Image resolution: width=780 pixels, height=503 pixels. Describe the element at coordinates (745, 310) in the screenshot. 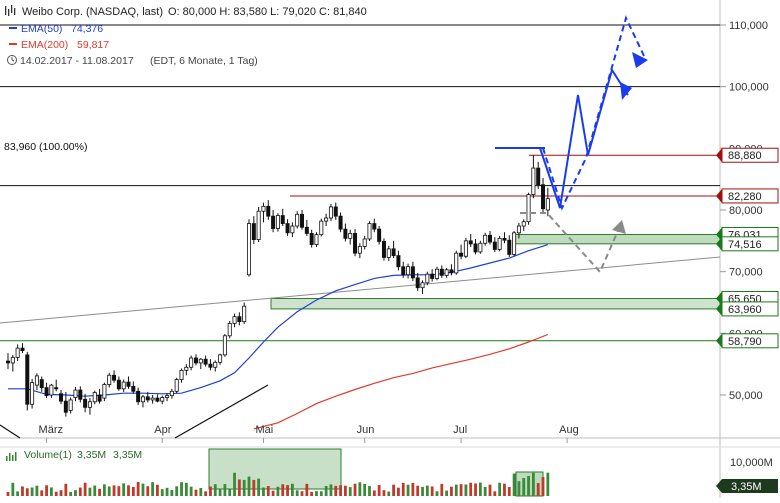

I see `price-badge-label: 63,960` at that location.